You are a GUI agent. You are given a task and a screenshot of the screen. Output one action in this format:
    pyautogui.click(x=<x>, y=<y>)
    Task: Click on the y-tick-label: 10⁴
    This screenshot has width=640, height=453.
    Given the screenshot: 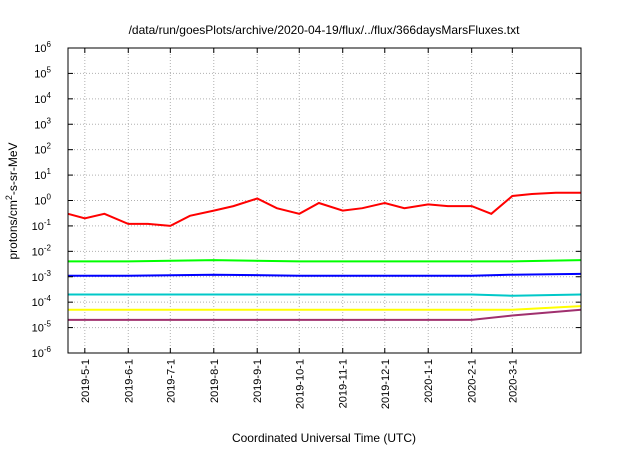 What is the action you would take?
    pyautogui.click(x=42, y=98)
    